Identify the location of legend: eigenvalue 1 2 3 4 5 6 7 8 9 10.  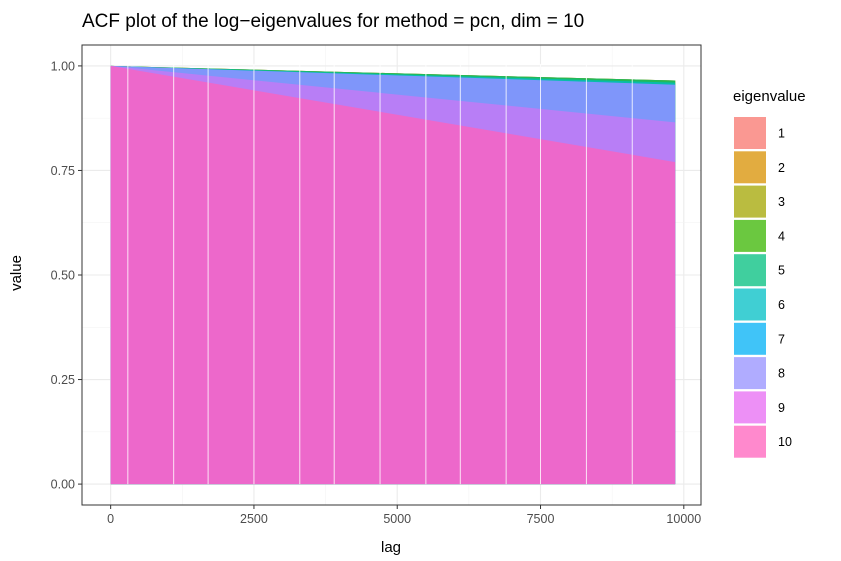
(769, 273).